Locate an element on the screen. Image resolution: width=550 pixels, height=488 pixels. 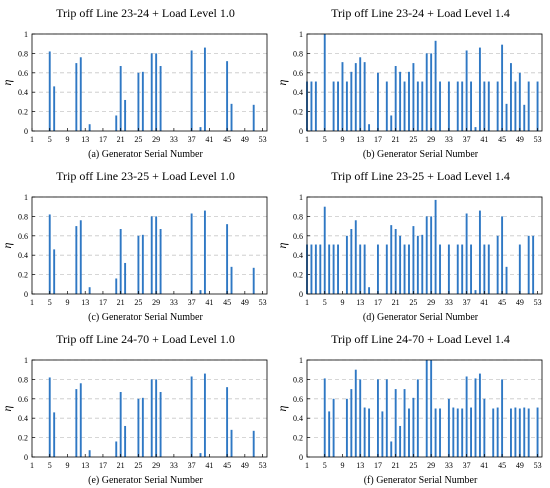
chart-caption: (d) Generator Serial Number is located at coordinates (421, 317).